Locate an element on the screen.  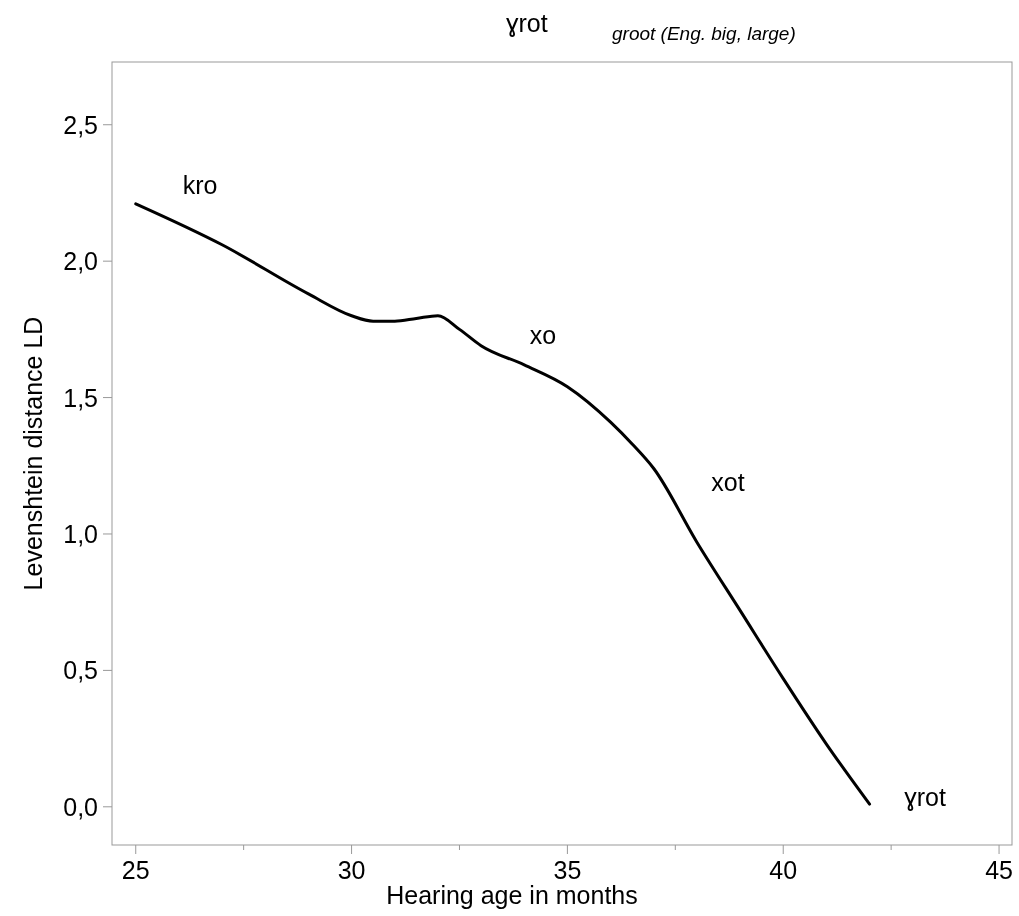
annotation: ɣrot is located at coordinates (925, 797).